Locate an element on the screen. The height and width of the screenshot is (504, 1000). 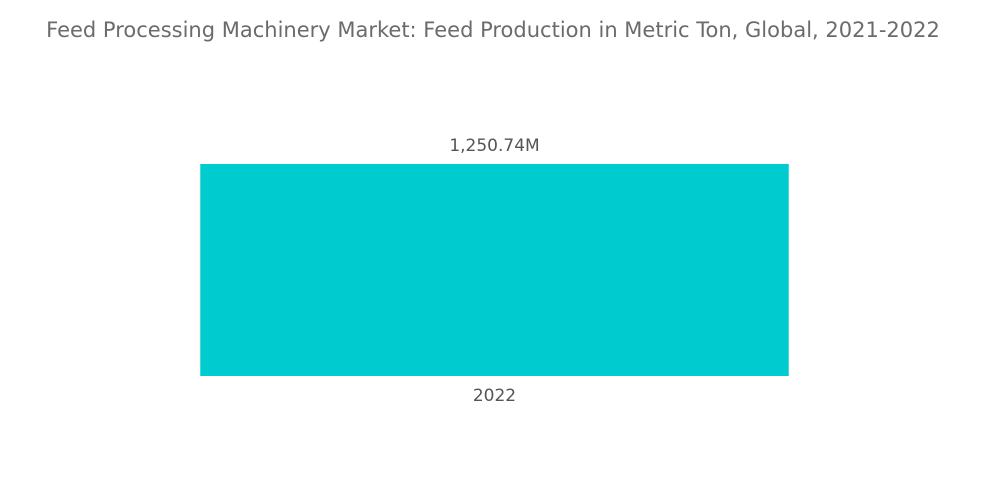
data-label: 1,250.74M is located at coordinates (494, 146).